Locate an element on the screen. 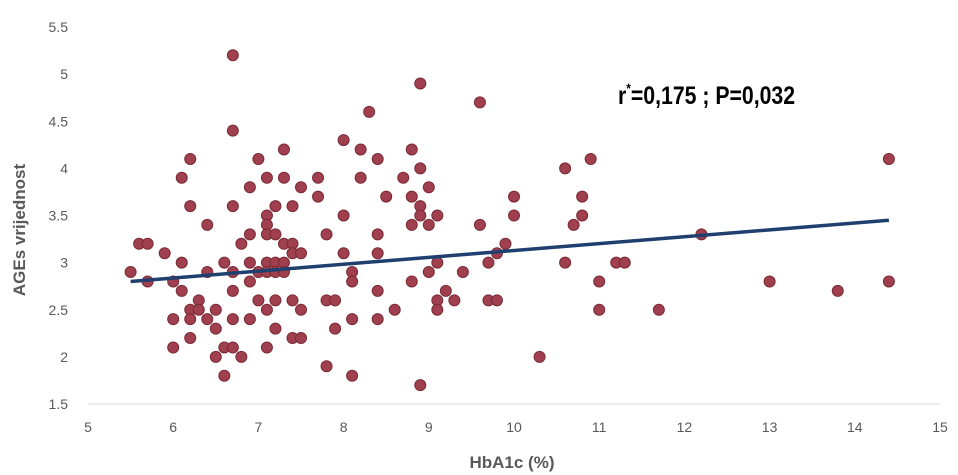  x-tick-label: 7 is located at coordinates (259, 427).